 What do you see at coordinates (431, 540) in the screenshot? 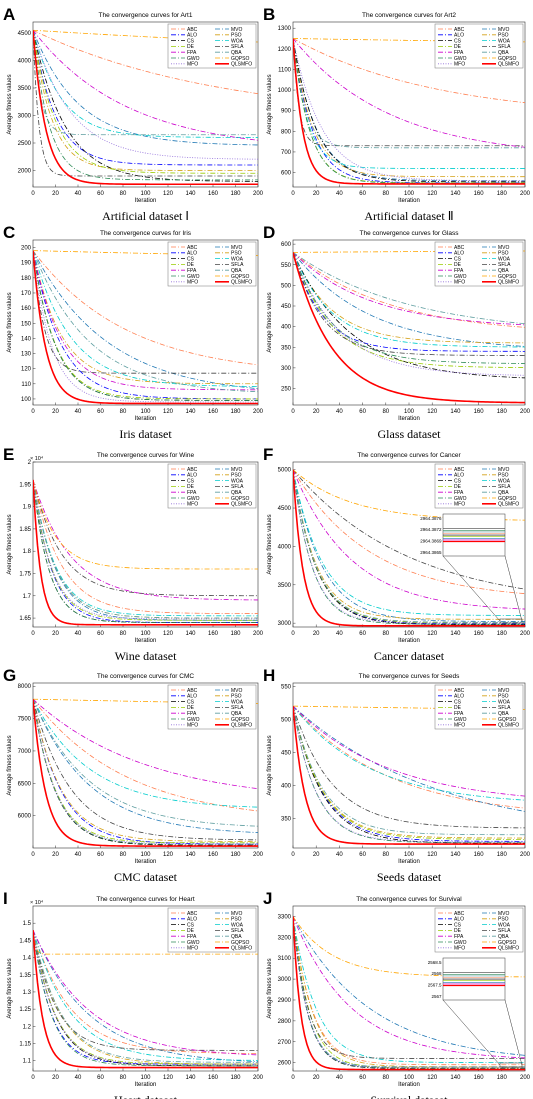
I see `inset-tick-label: 2964.3869` at bounding box center [431, 540].